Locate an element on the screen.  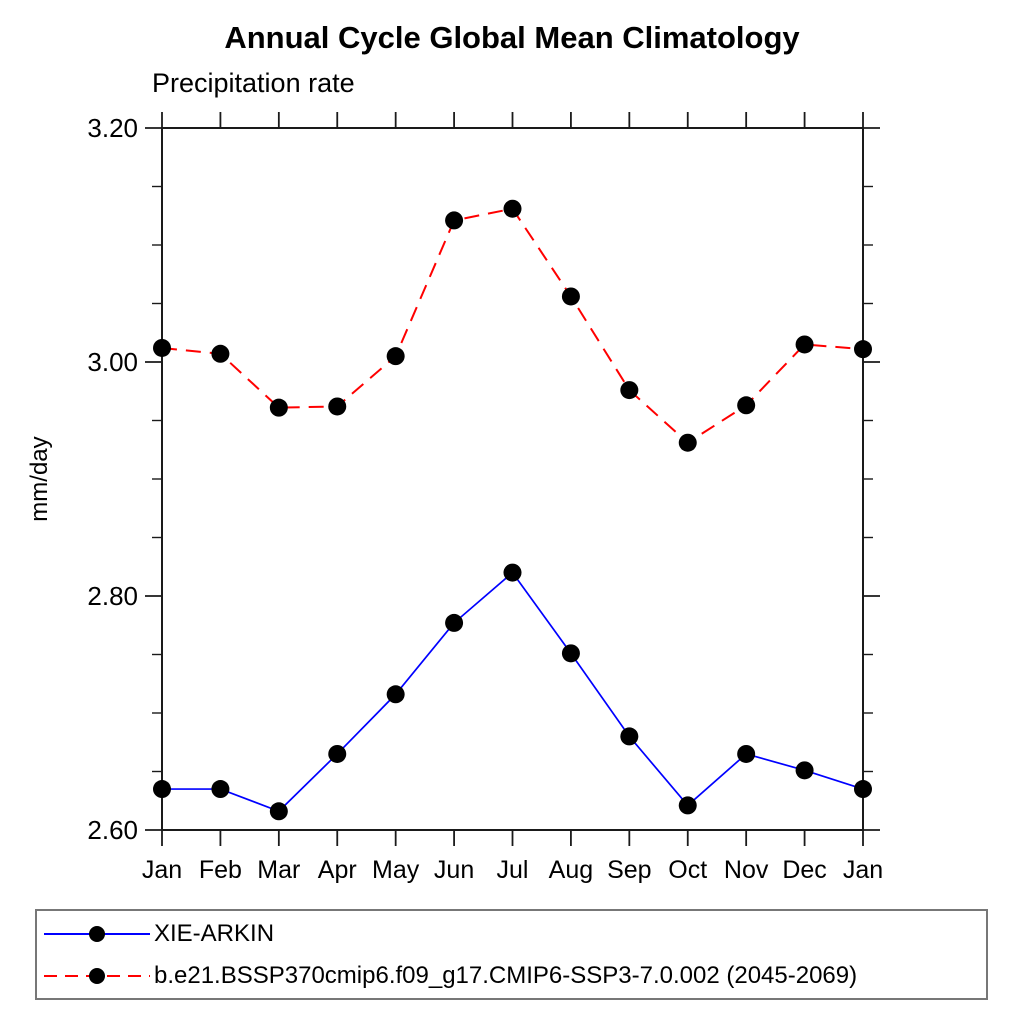
svg-text: Aug is located at coordinates (571, 870).